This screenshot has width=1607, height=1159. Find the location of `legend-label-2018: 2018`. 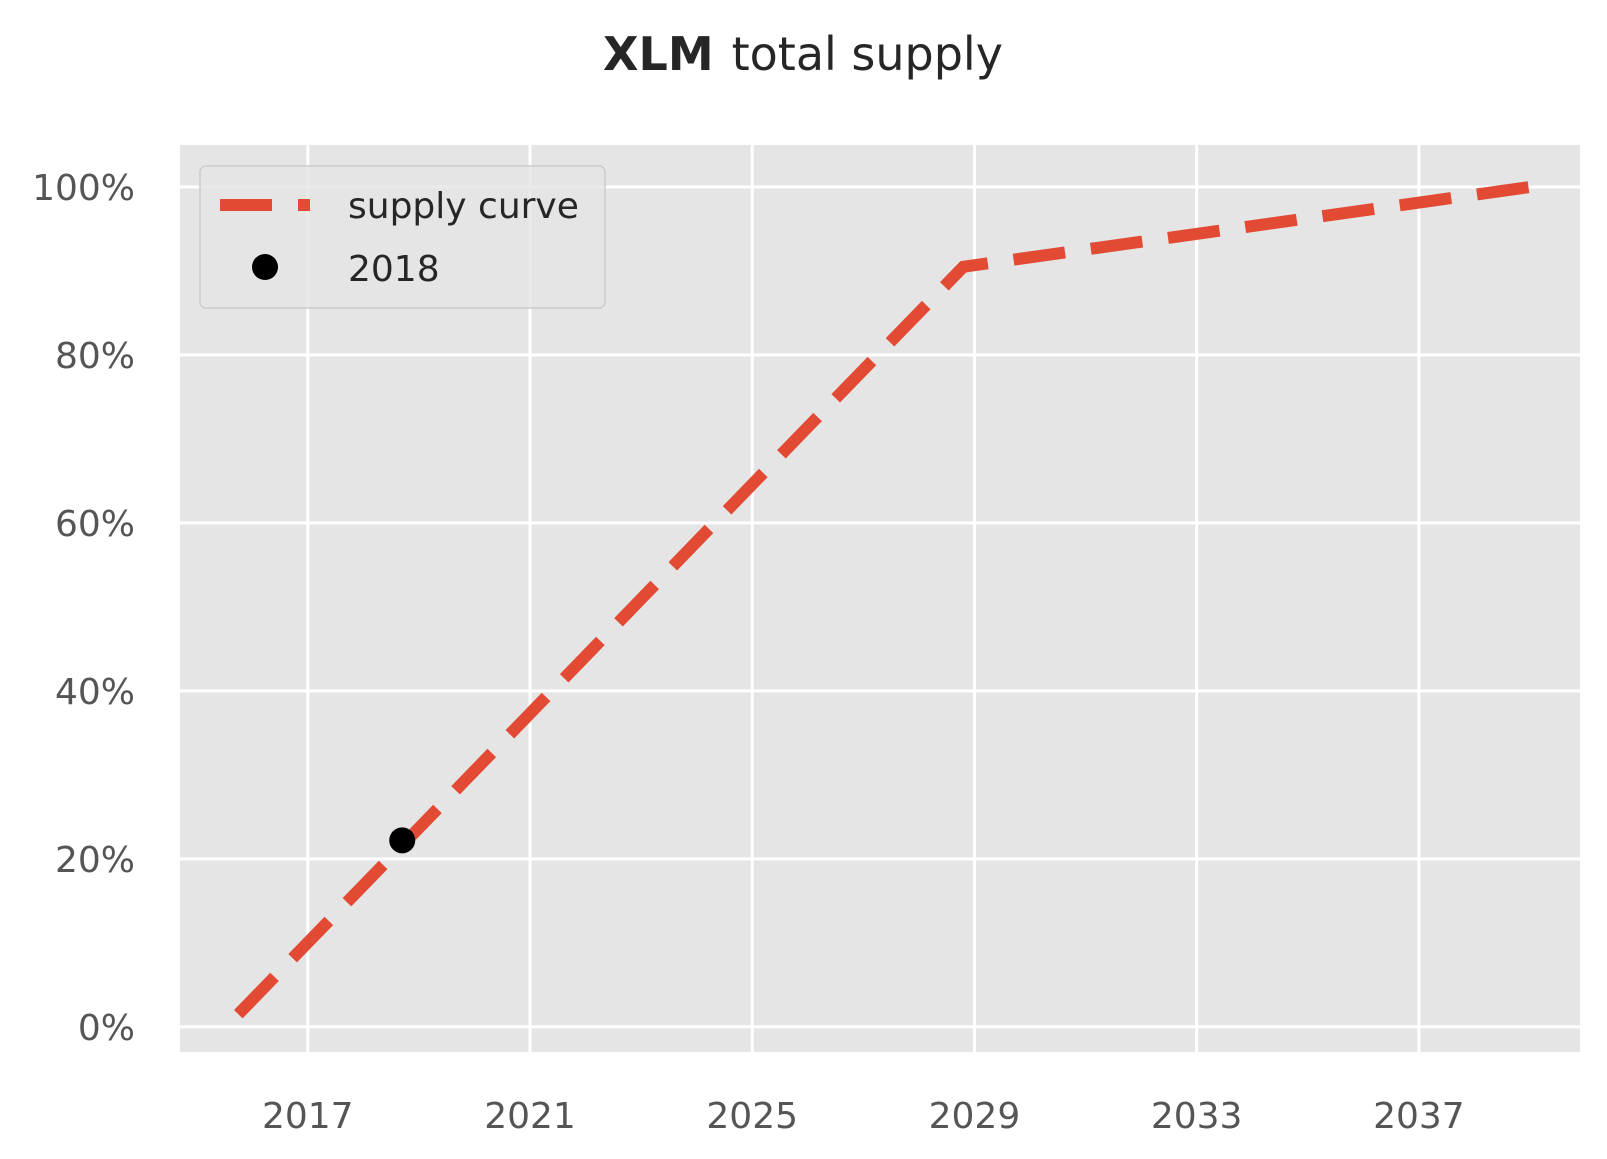

legend-label-2018: 2018 is located at coordinates (394, 269).